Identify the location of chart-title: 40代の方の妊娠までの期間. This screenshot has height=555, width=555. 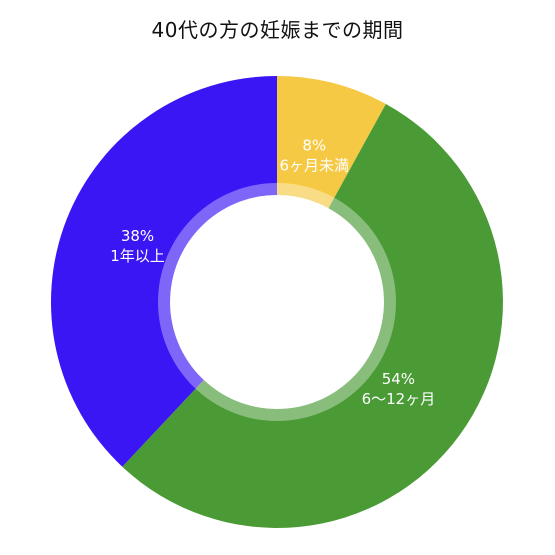
(277, 30).